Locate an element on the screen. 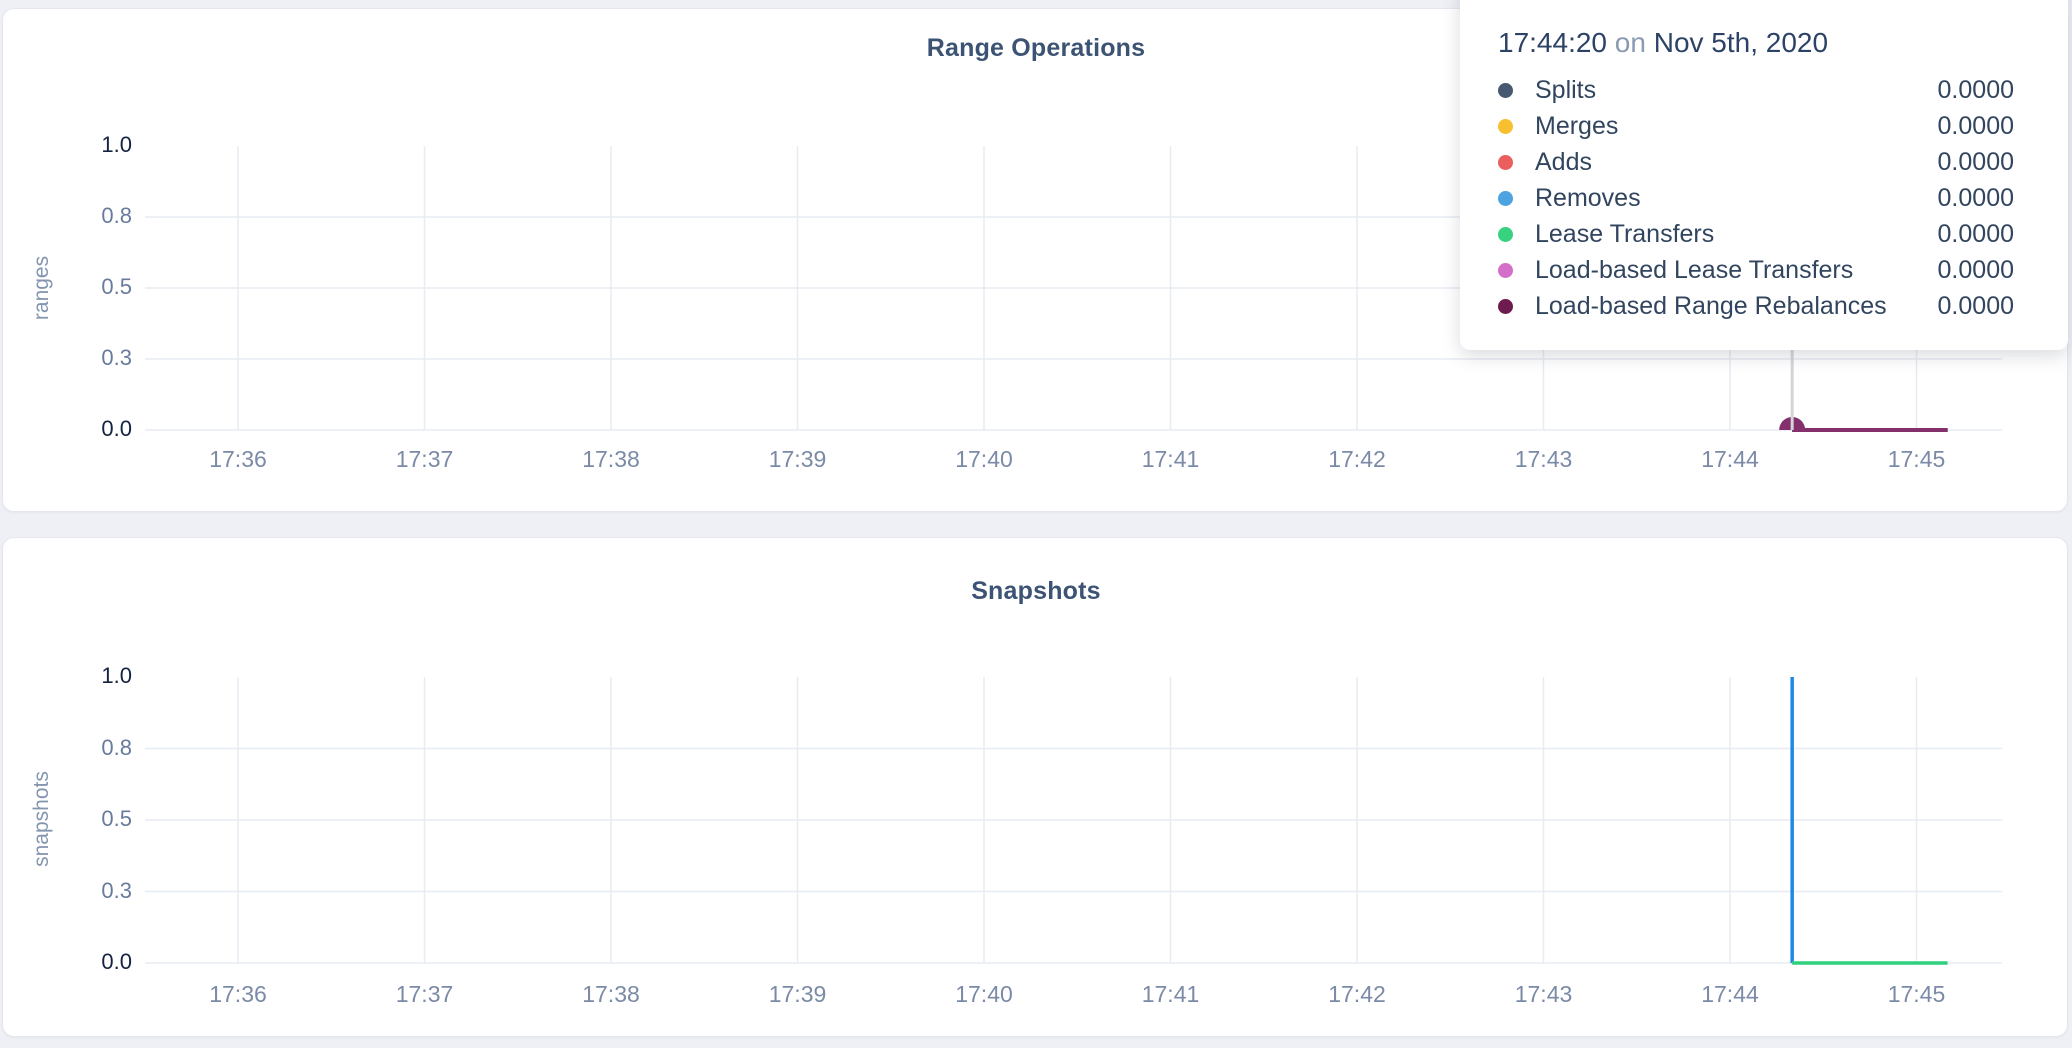  tooltip-series-row: Load-based Lease Transfers 0.0000 is located at coordinates (1756, 270).